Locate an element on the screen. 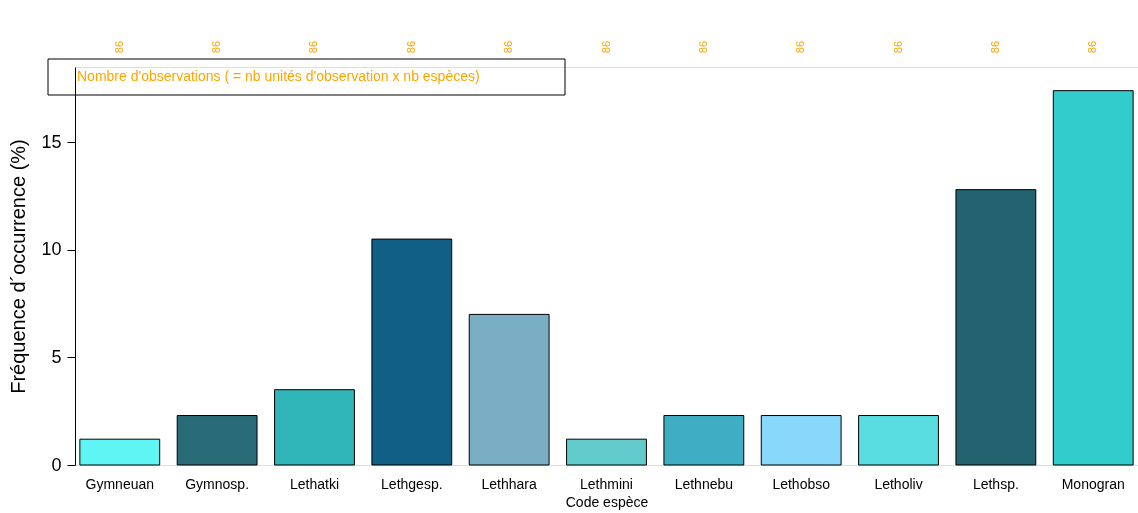 This screenshot has height=513, width=1138. x-tick-label: Lethobso is located at coordinates (801, 483).